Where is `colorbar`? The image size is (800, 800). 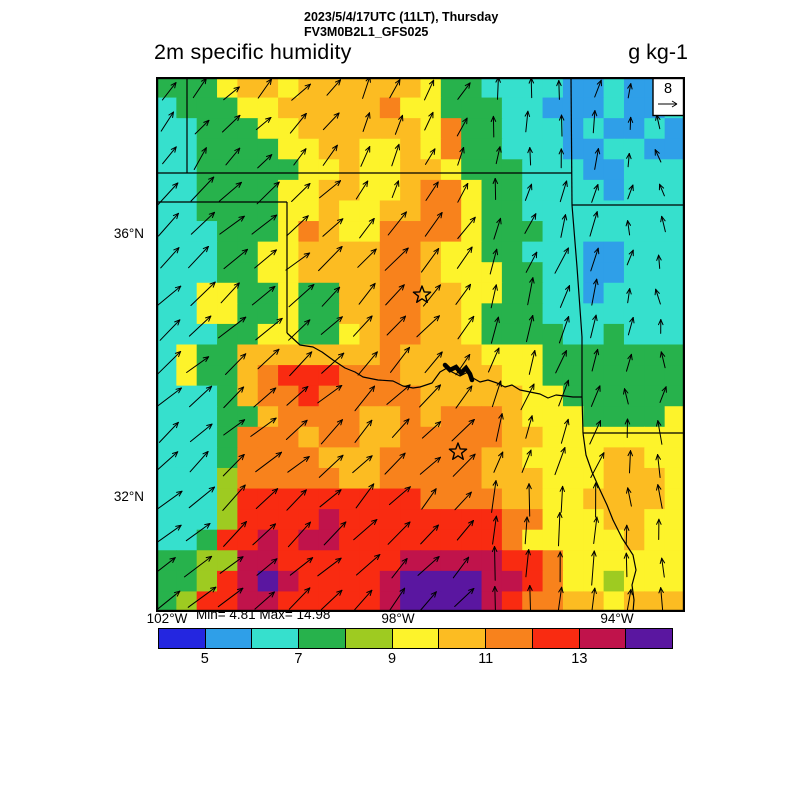
colorbar is located at coordinates (415, 638).